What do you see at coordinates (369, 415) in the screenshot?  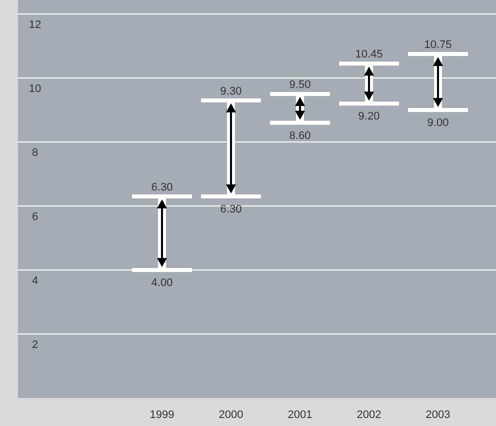 I see `x-tick-label: 2002` at bounding box center [369, 415].